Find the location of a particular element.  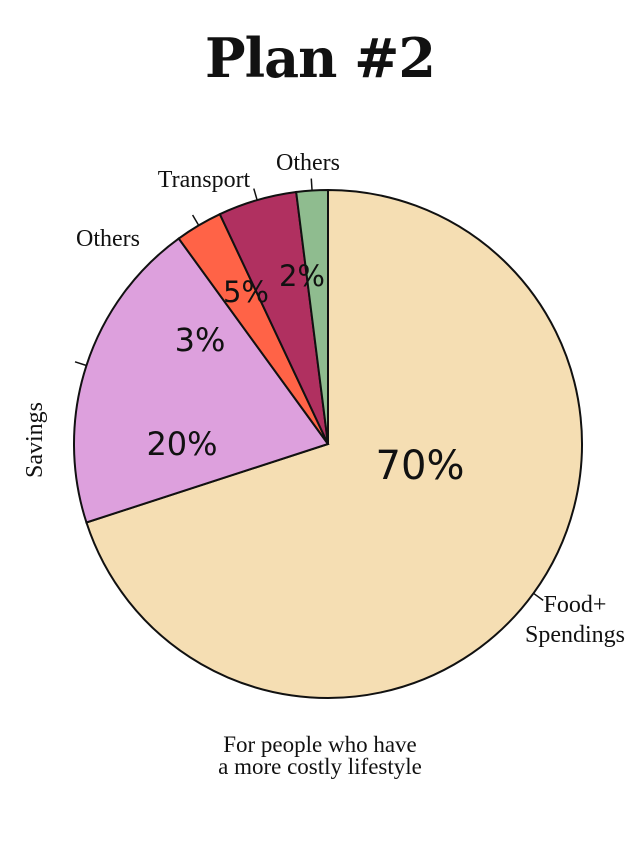

pie-value-label-2: 3% is located at coordinates (200, 340).